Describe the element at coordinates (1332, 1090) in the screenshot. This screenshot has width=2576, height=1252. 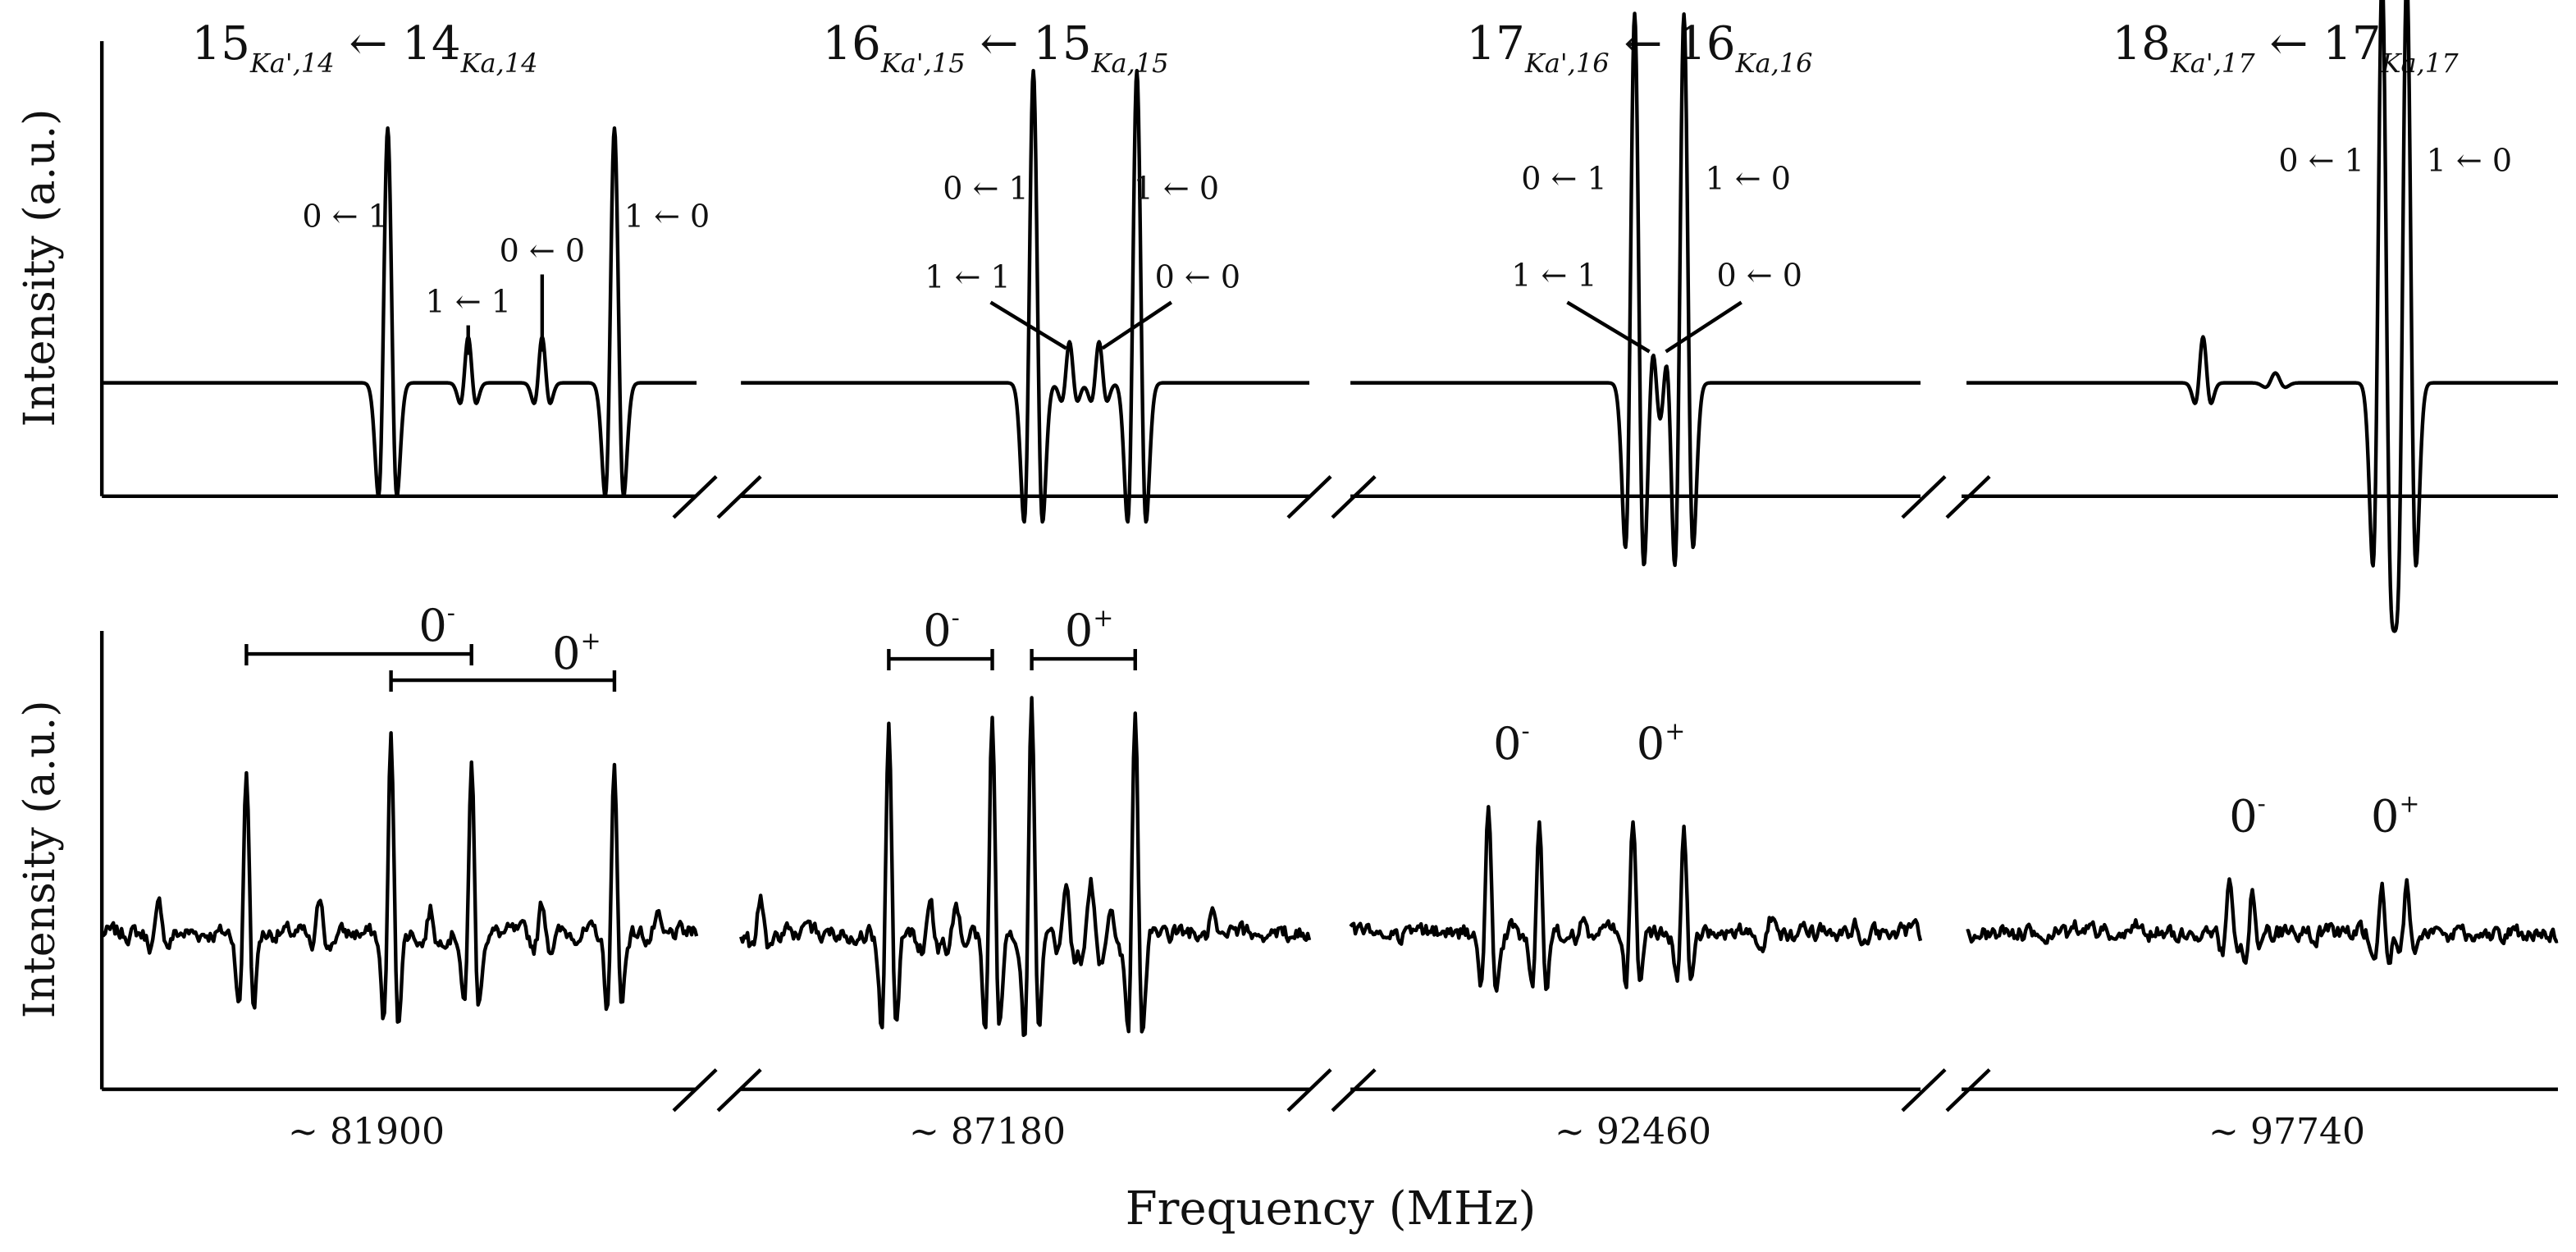
I see `bottom-axis-breaks` at that location.